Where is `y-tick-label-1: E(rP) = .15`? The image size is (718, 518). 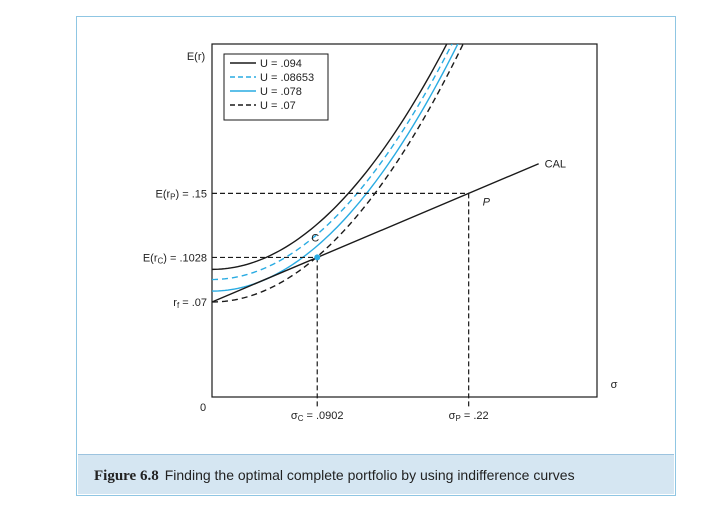
y-tick-label-1: E(rP) = .15 is located at coordinates (181, 194).